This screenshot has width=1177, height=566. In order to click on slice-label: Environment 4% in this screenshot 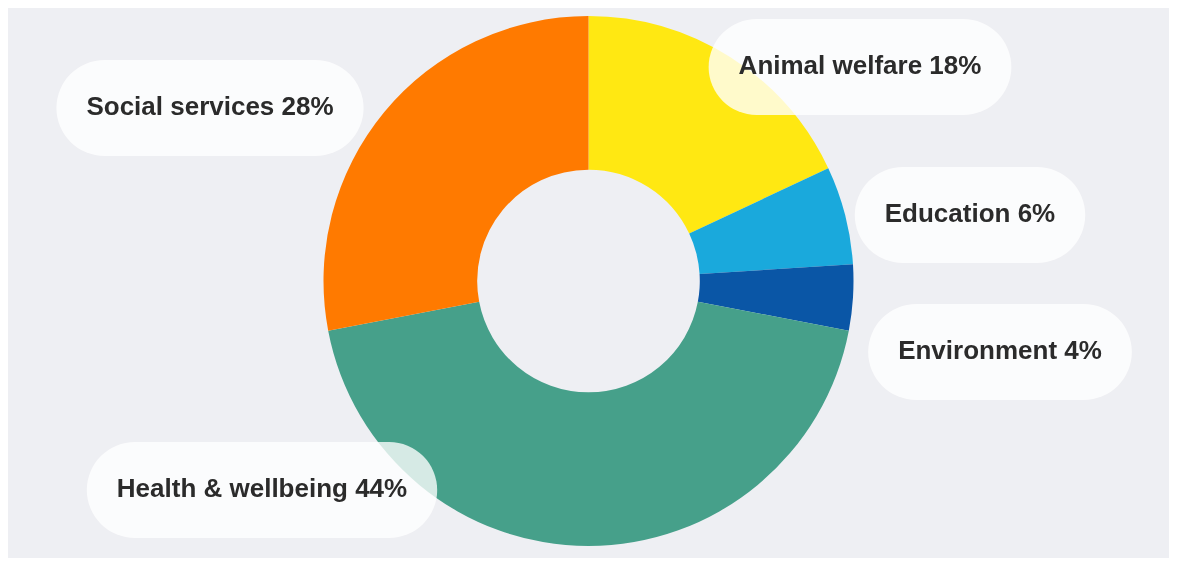, I will do `click(1000, 350)`.